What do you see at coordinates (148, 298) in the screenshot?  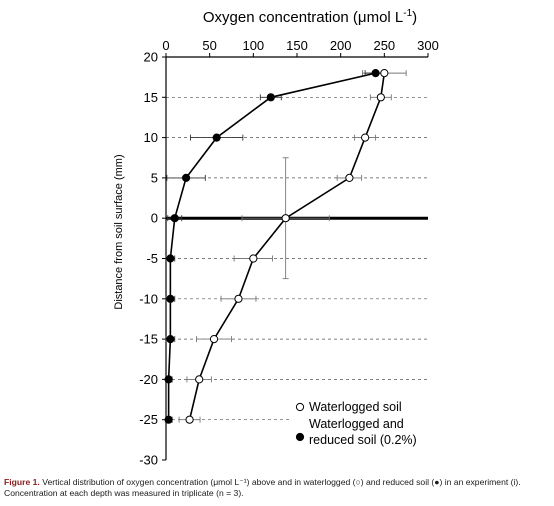 I see `y-tick-label: -10` at bounding box center [148, 298].